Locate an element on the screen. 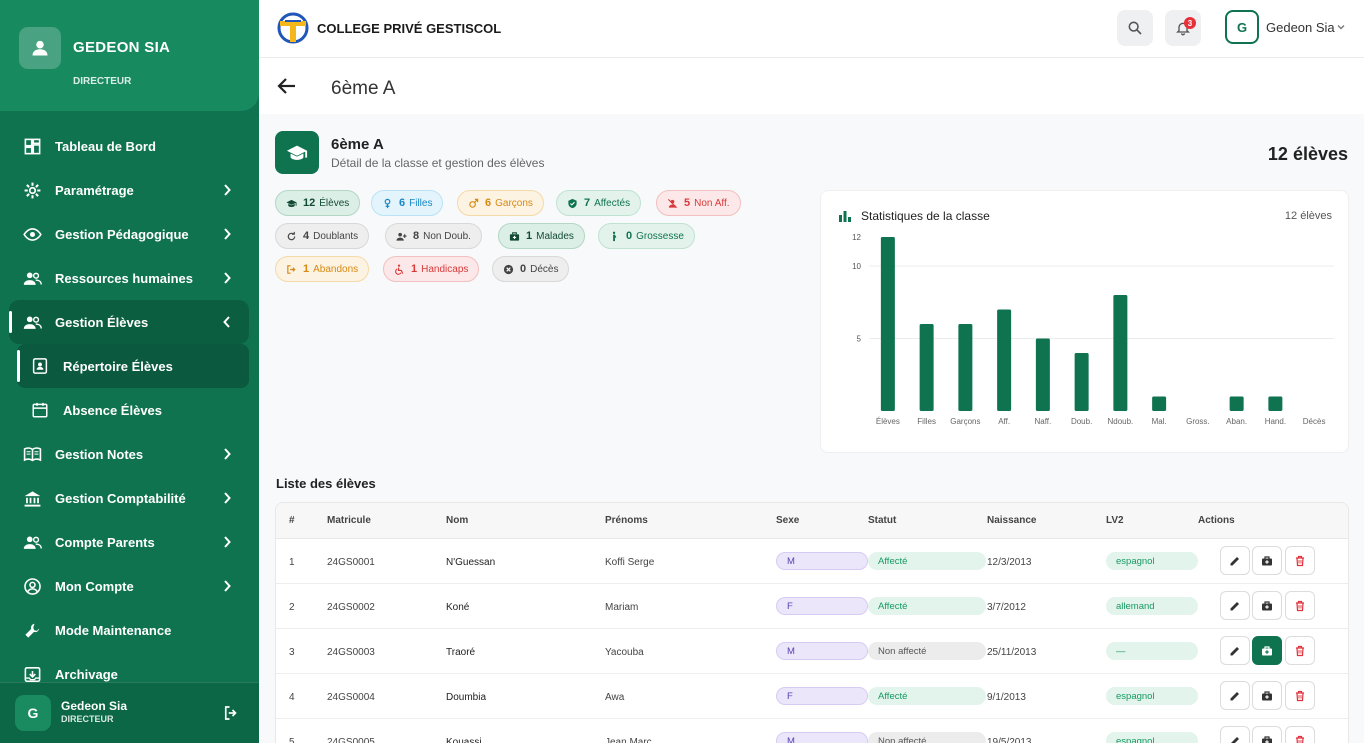 The width and height of the screenshot is (1364, 743). class-student-count: 12 élèves is located at coordinates (1307, 154).